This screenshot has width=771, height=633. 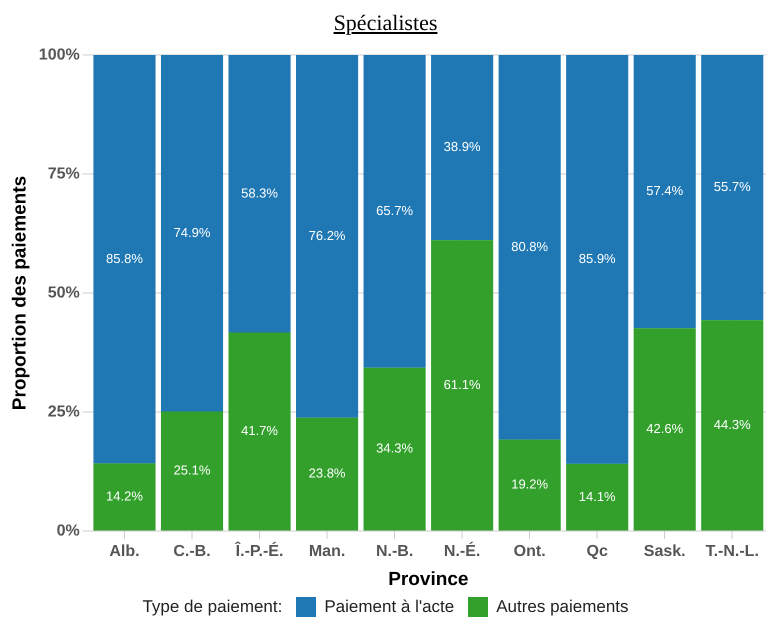 I want to click on y-tick-label: 50%, so click(x=64, y=293).